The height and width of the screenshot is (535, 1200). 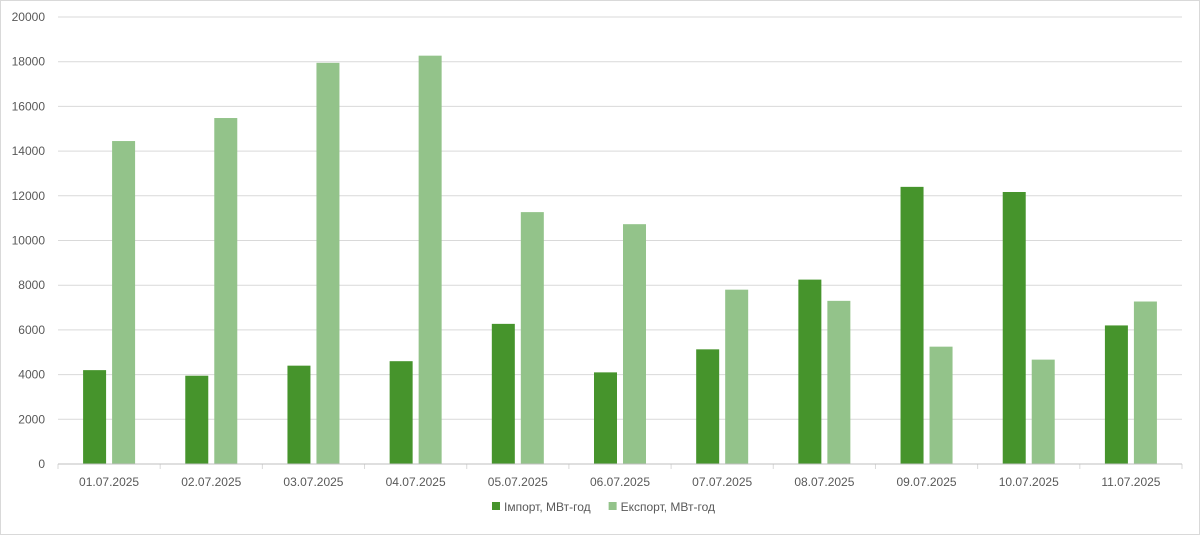 What do you see at coordinates (668, 507) in the screenshot?
I see `legend-label-export: Експорт, МВт-год` at bounding box center [668, 507].